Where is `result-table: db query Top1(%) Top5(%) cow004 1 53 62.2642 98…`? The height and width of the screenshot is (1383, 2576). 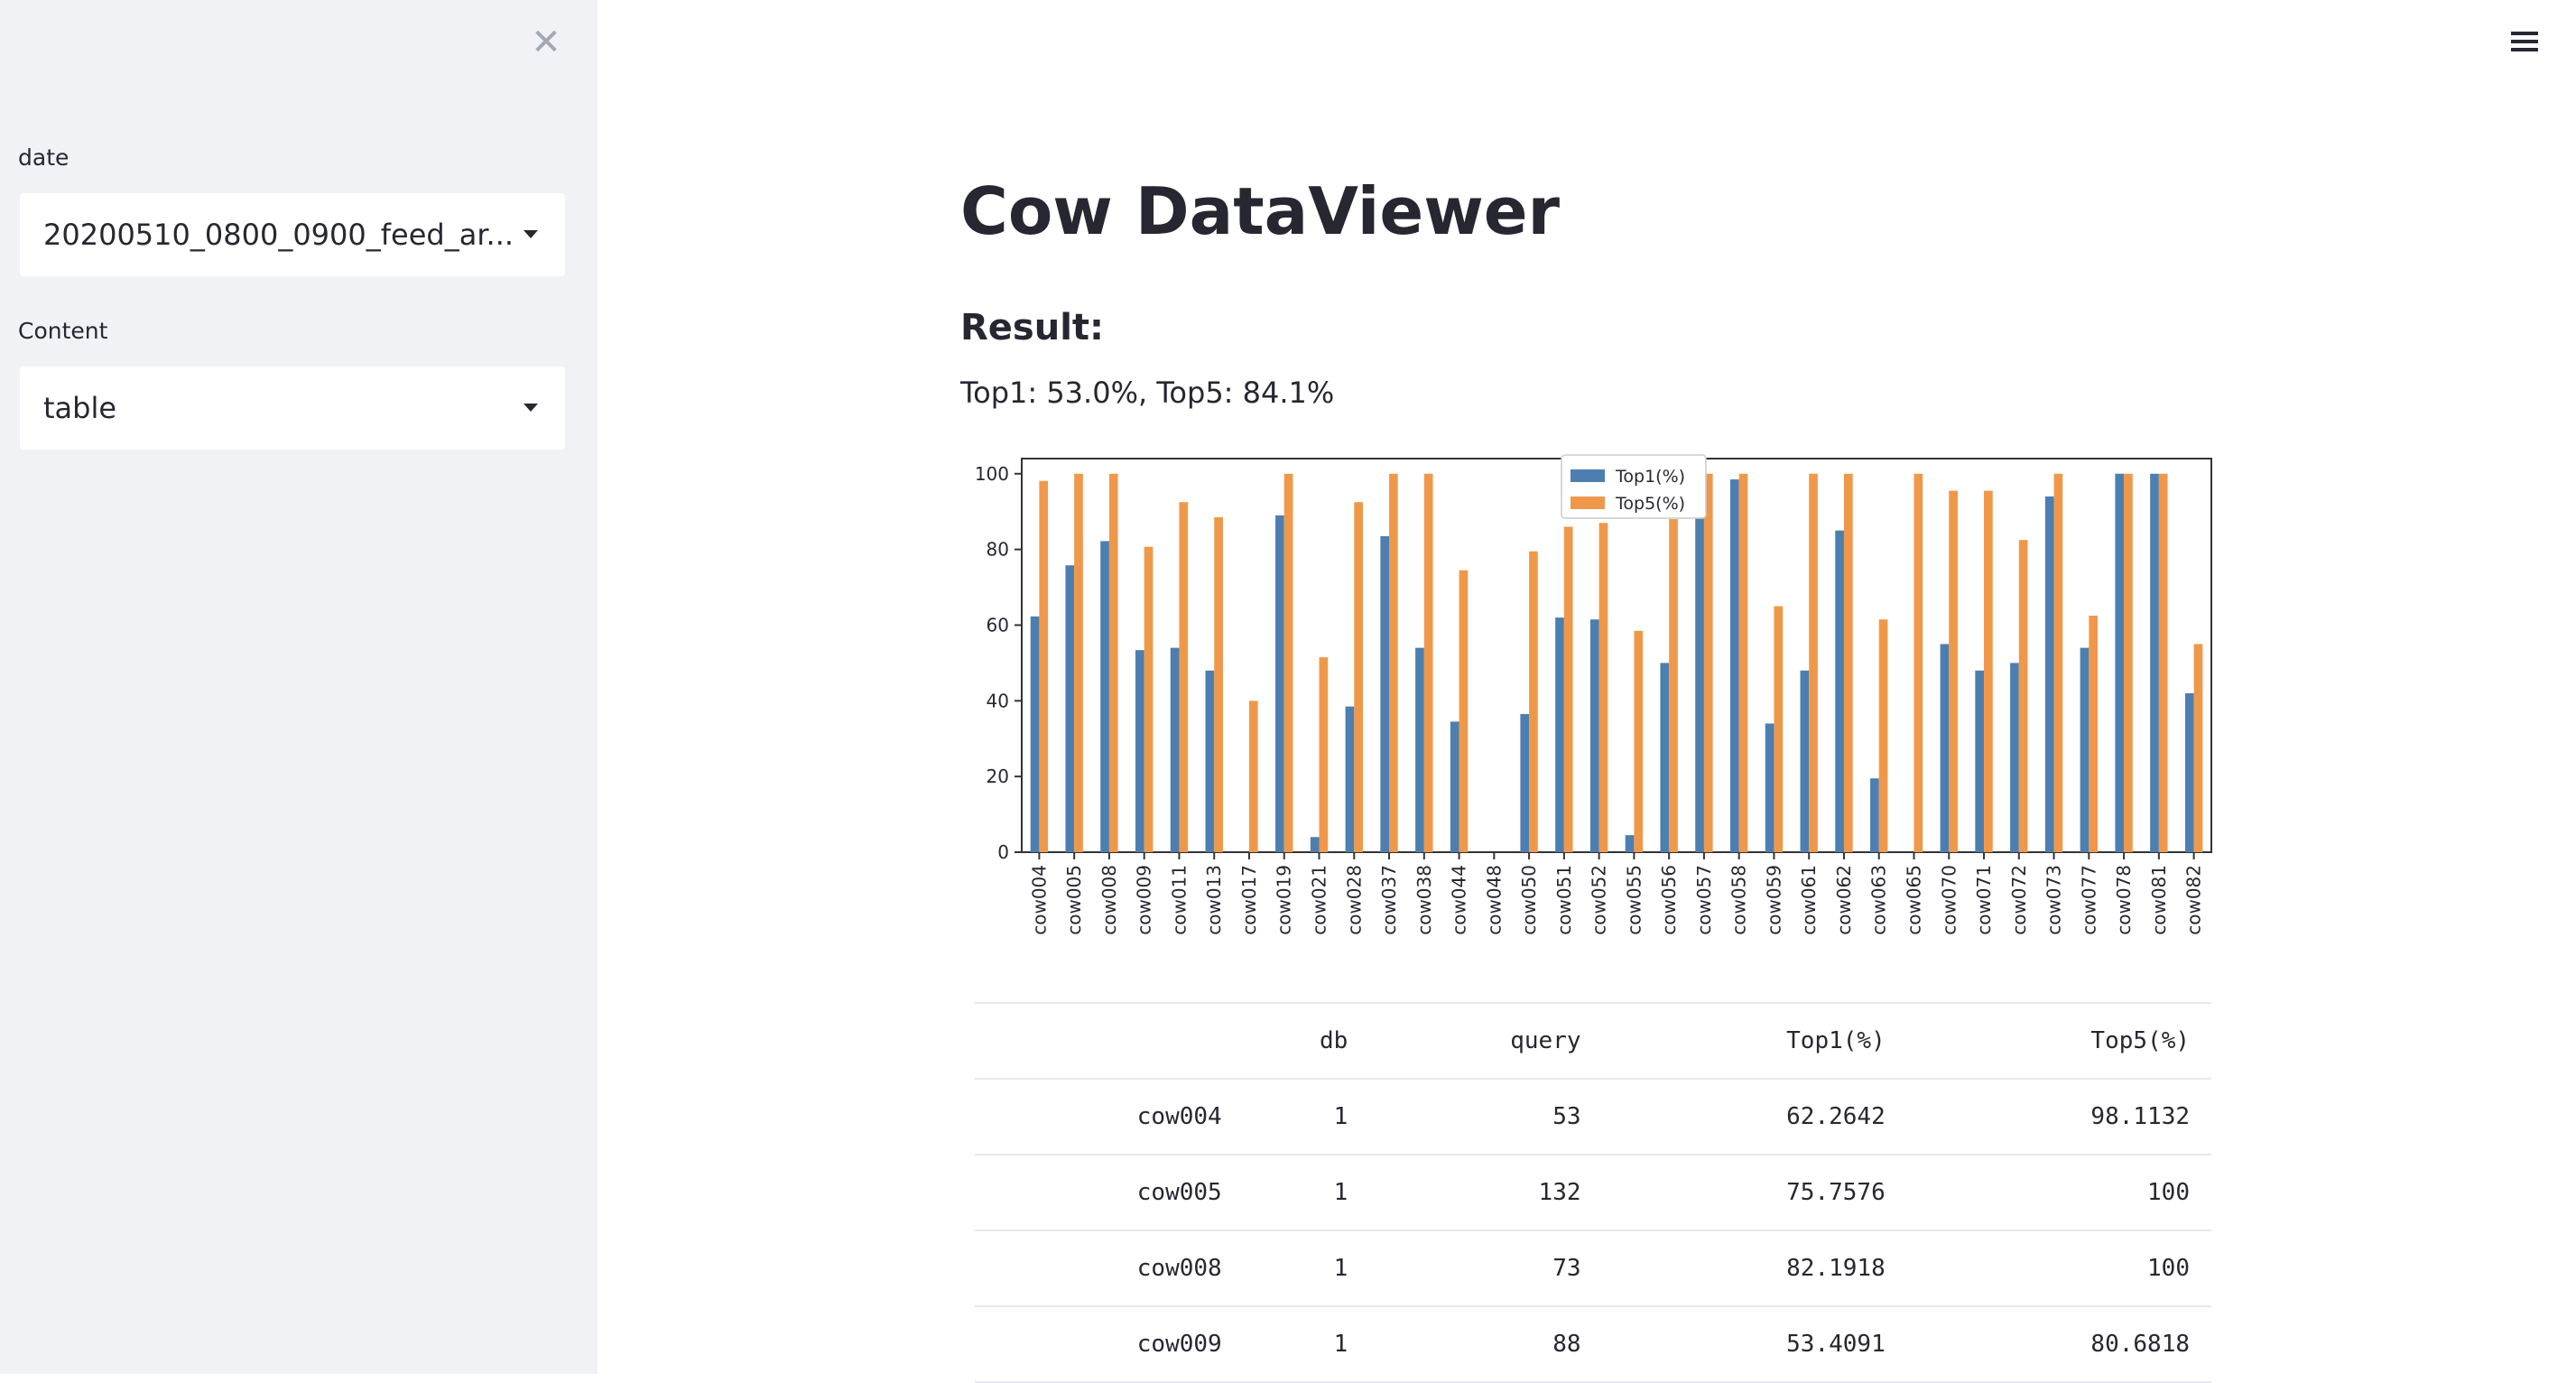 result-table: db query Top1(%) Top5(%) cow004 1 53 62.2642 98… is located at coordinates (1593, 1192).